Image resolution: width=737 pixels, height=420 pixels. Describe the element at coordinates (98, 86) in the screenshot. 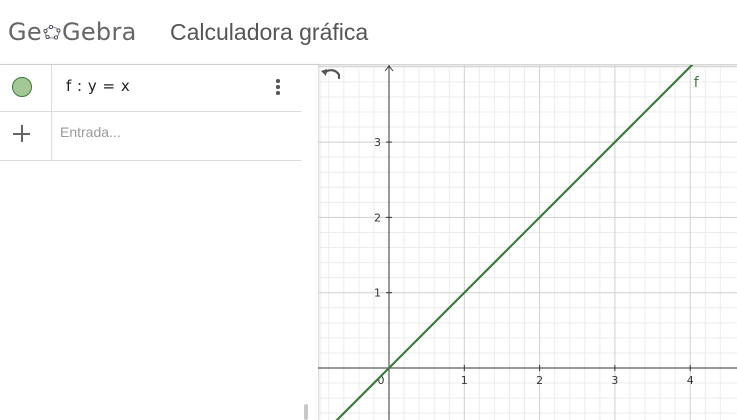

I see `algebra-formula: f : y = x` at that location.